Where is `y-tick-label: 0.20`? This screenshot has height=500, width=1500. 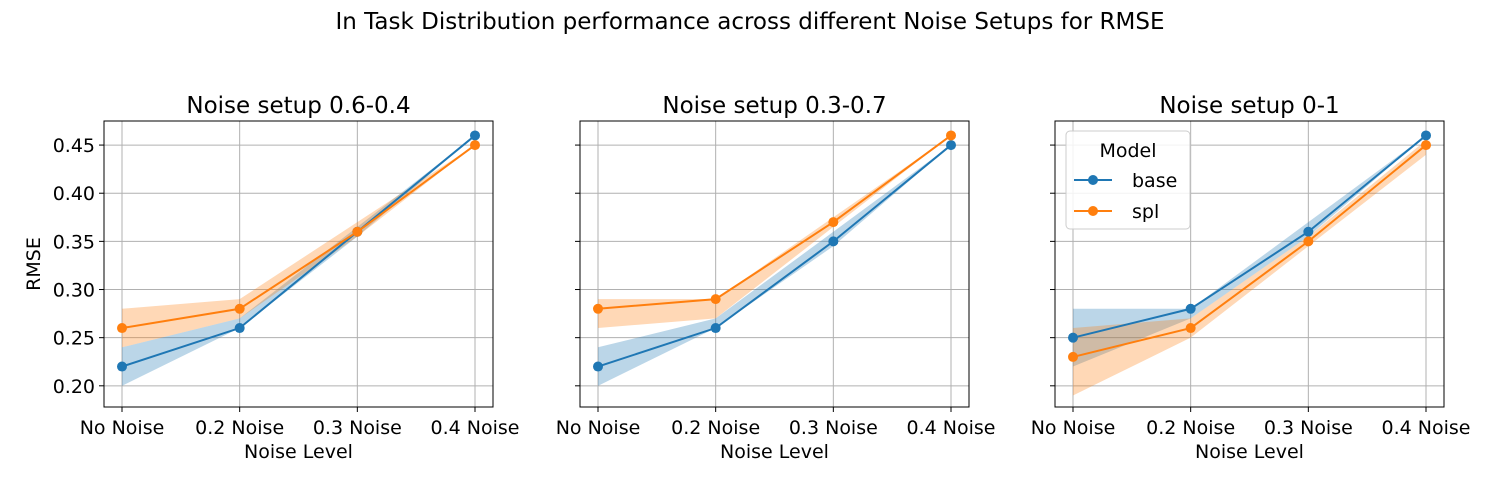 y-tick-label: 0.20 is located at coordinates (74, 387).